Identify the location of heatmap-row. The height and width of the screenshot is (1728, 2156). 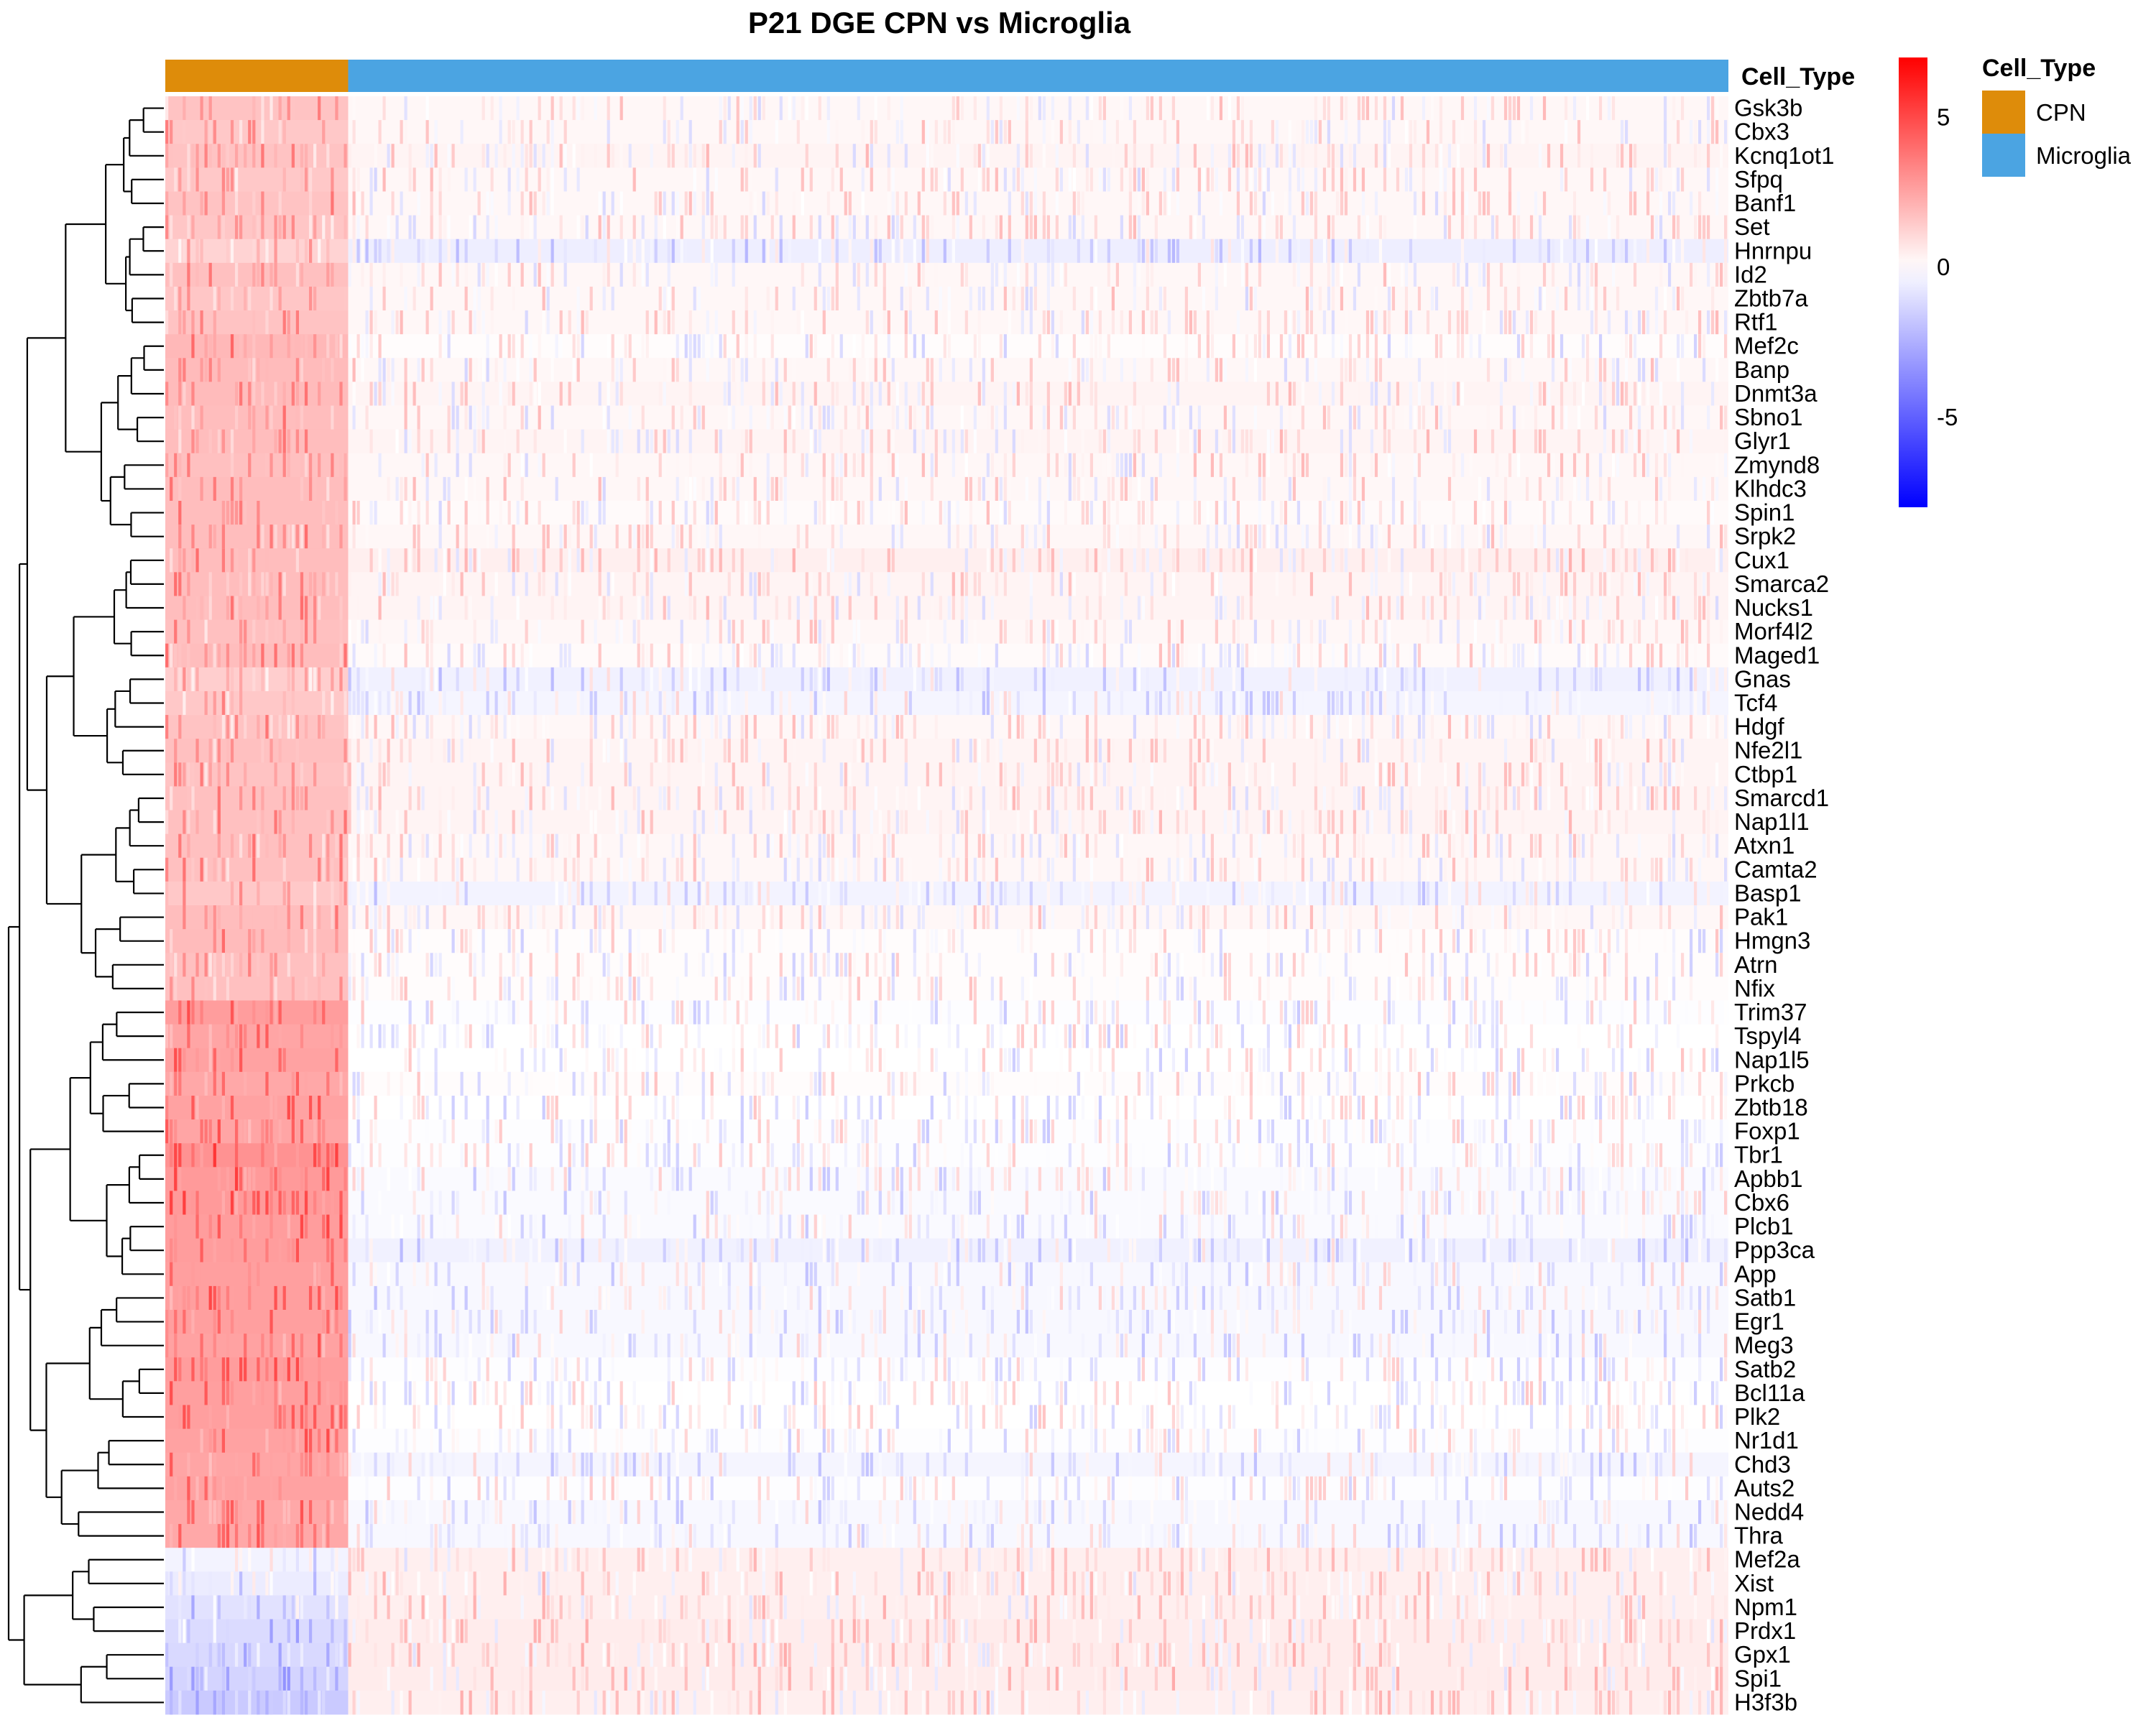
(947, 513).